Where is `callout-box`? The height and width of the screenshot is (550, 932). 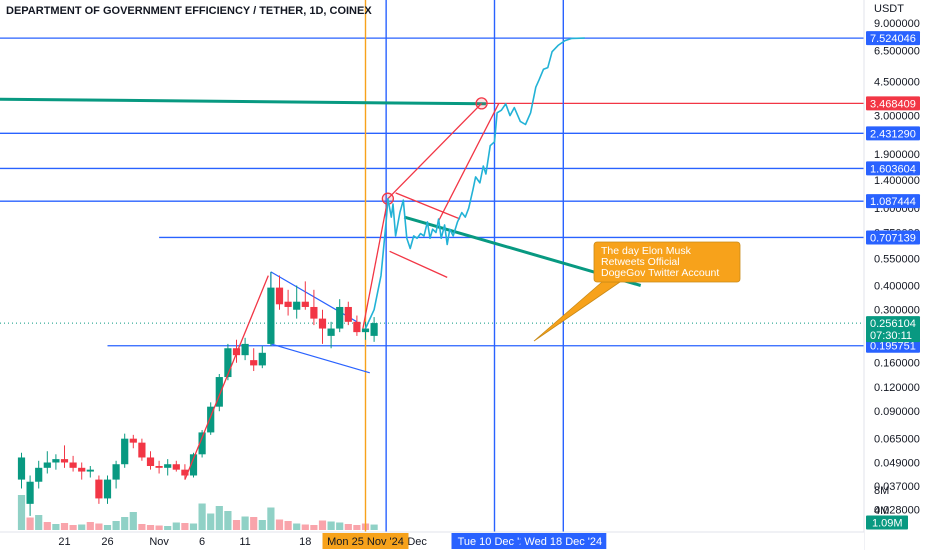
callout-box is located at coordinates (667, 262).